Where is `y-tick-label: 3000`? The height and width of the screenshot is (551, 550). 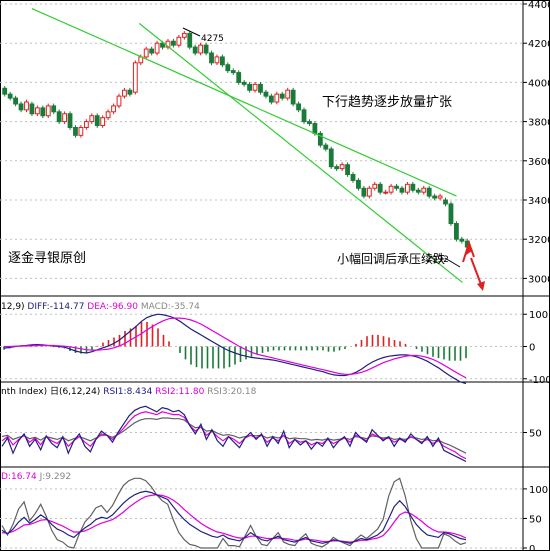 y-tick-label: 3000 is located at coordinates (539, 279).